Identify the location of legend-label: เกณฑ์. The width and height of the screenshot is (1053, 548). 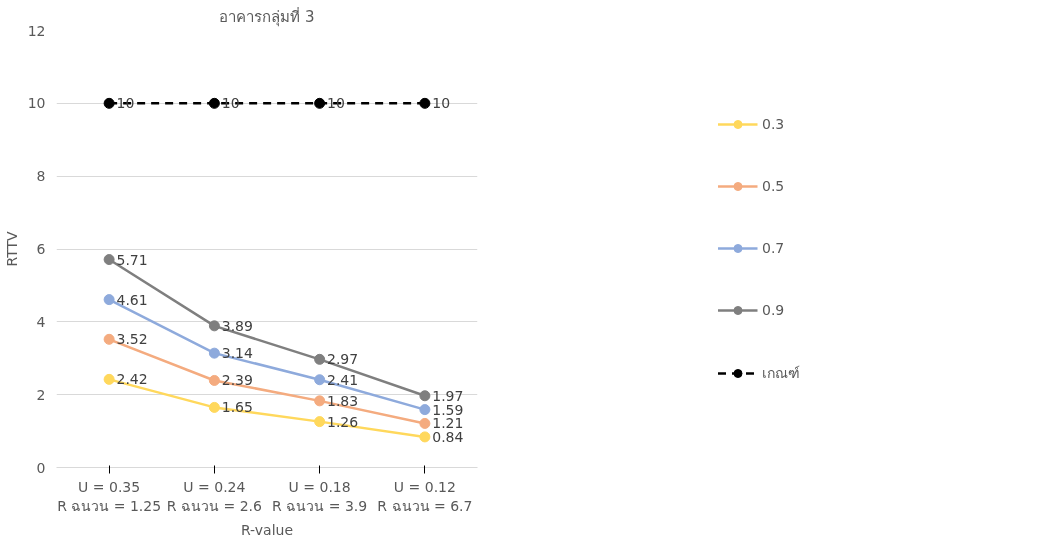
(781, 373).